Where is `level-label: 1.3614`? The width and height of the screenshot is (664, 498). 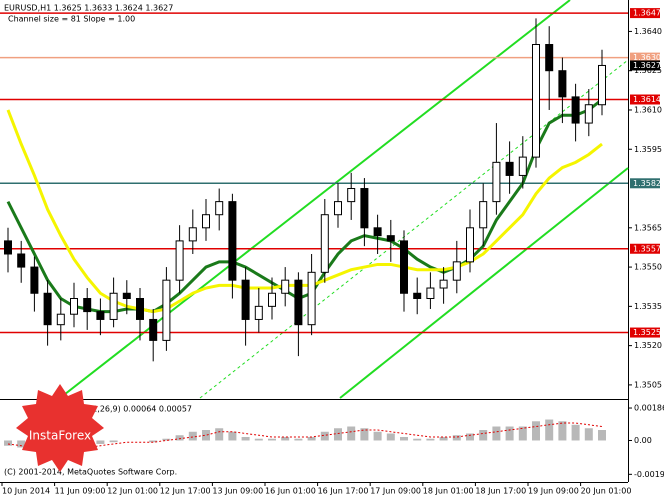
level-label: 1.3614 is located at coordinates (647, 99).